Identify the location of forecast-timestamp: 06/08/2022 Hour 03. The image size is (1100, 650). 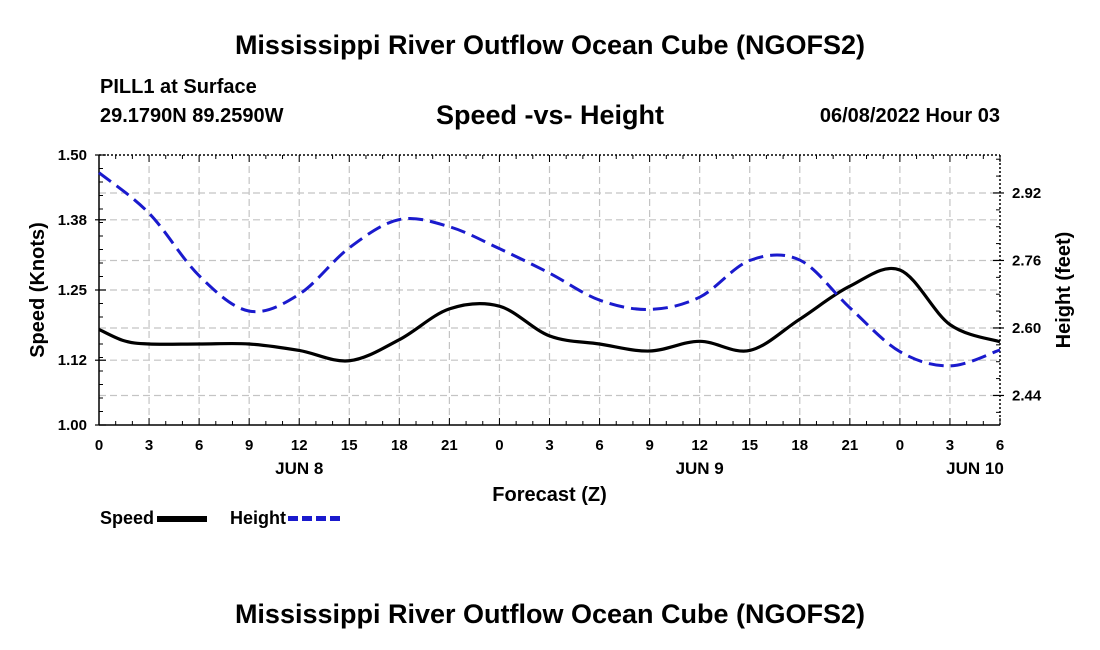
(909, 116).